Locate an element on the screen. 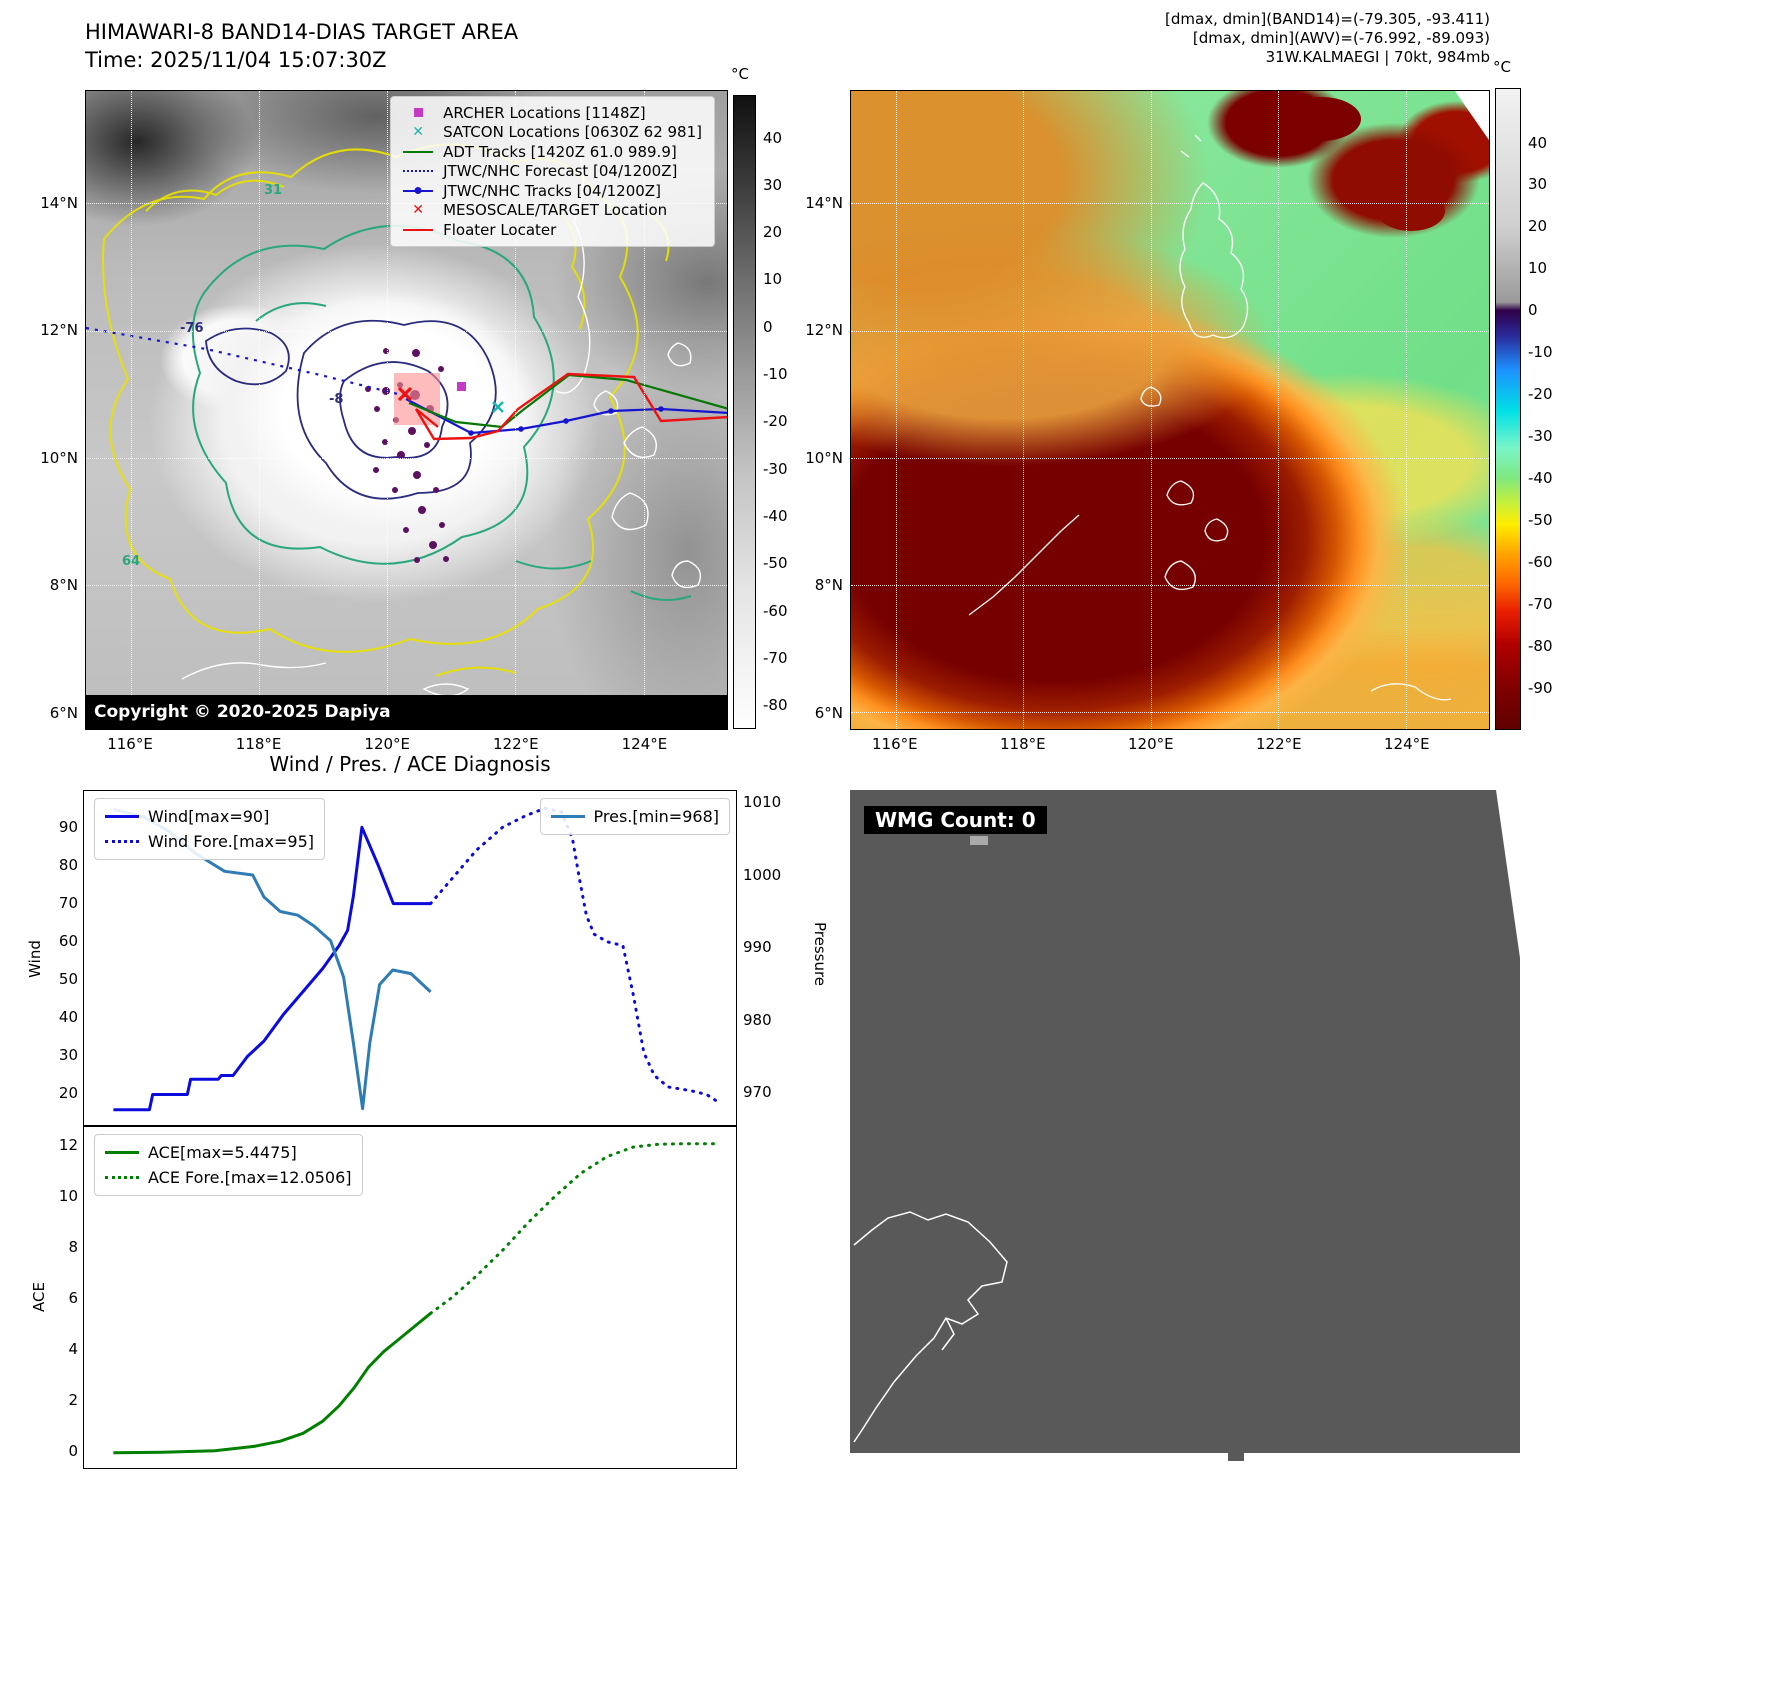 Image resolution: width=1788 pixels, height=1690 pixels. legend-item-label: MESOSCALE/TARGET Location is located at coordinates (555, 210).